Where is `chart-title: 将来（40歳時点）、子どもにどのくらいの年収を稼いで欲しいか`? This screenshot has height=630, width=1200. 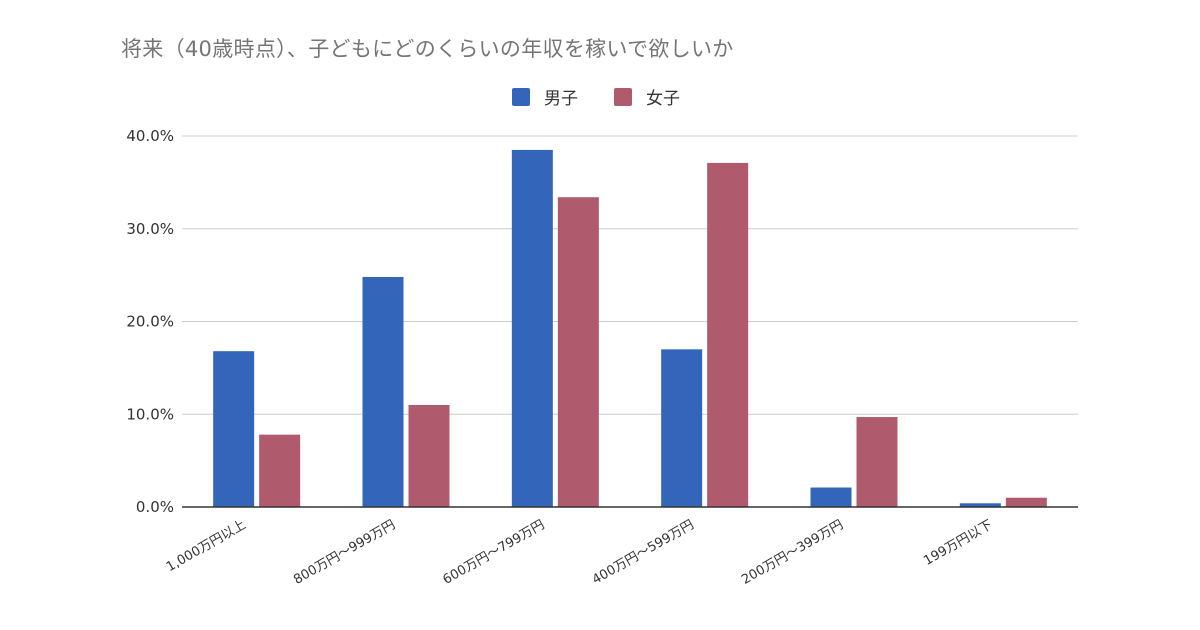 chart-title: 将来（40歳時点）、子どもにどのくらいの年収を稼いで欲しいか is located at coordinates (427, 49).